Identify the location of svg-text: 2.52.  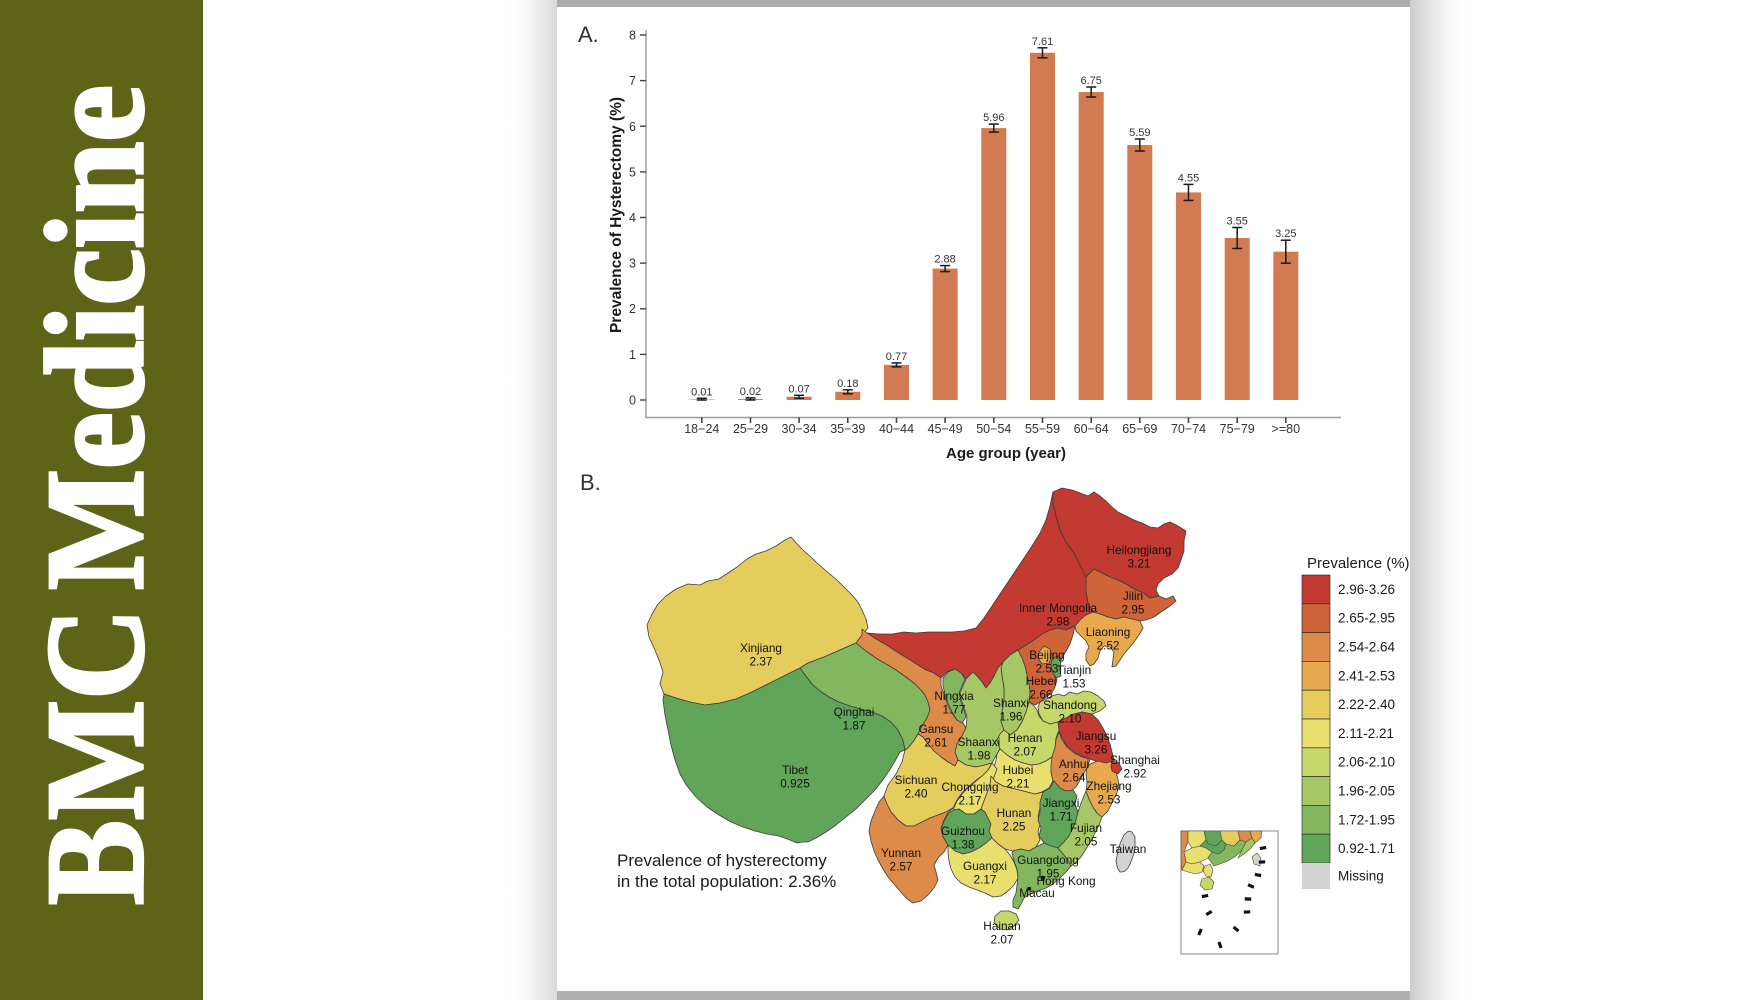
(1108, 646).